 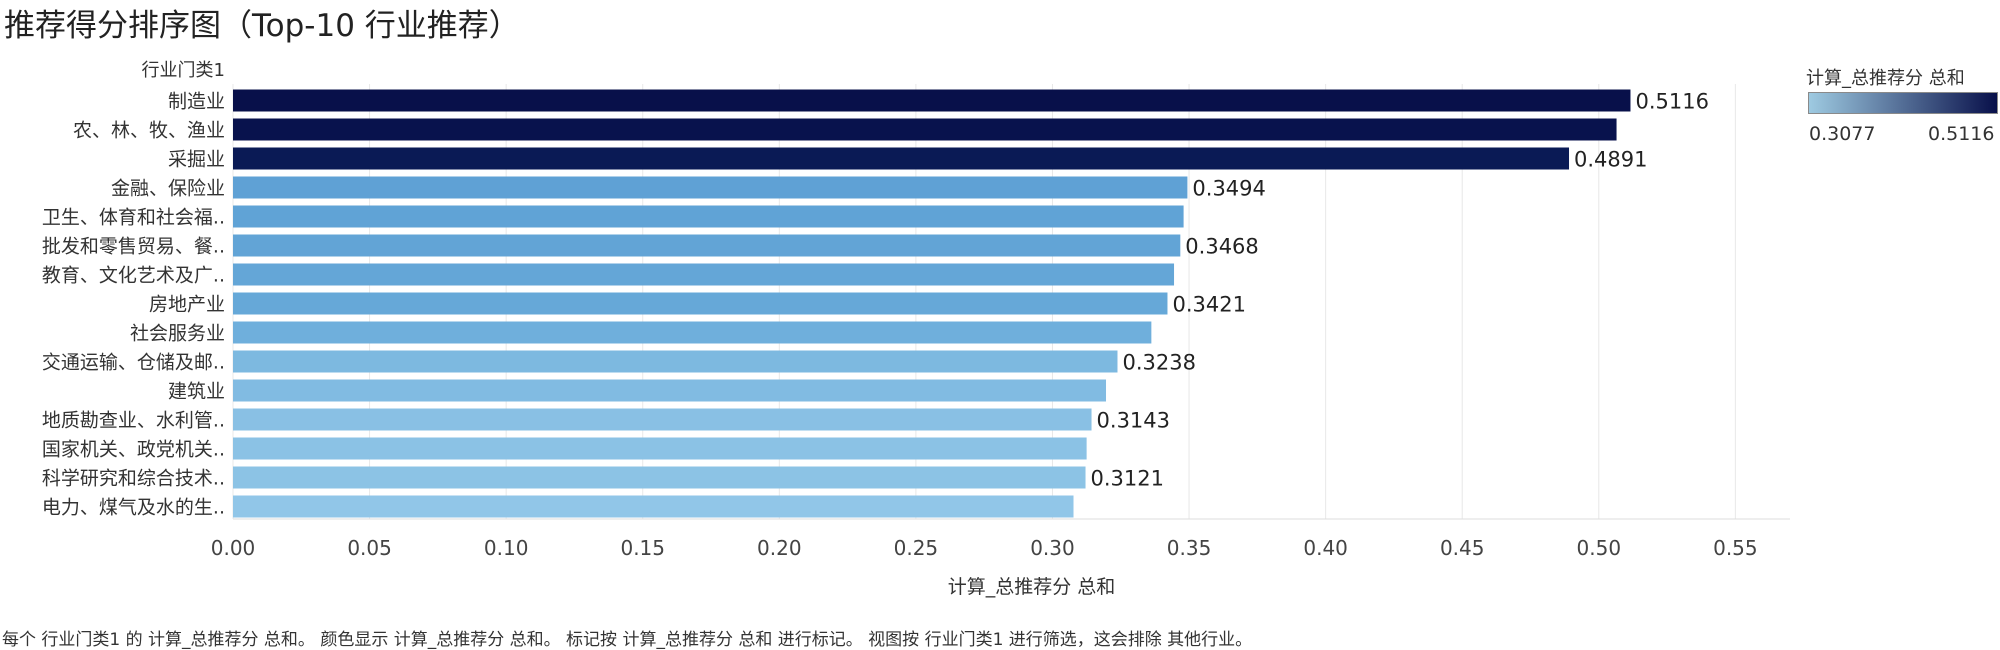 I want to click on data-label: 0.5116, so click(x=1671, y=102).